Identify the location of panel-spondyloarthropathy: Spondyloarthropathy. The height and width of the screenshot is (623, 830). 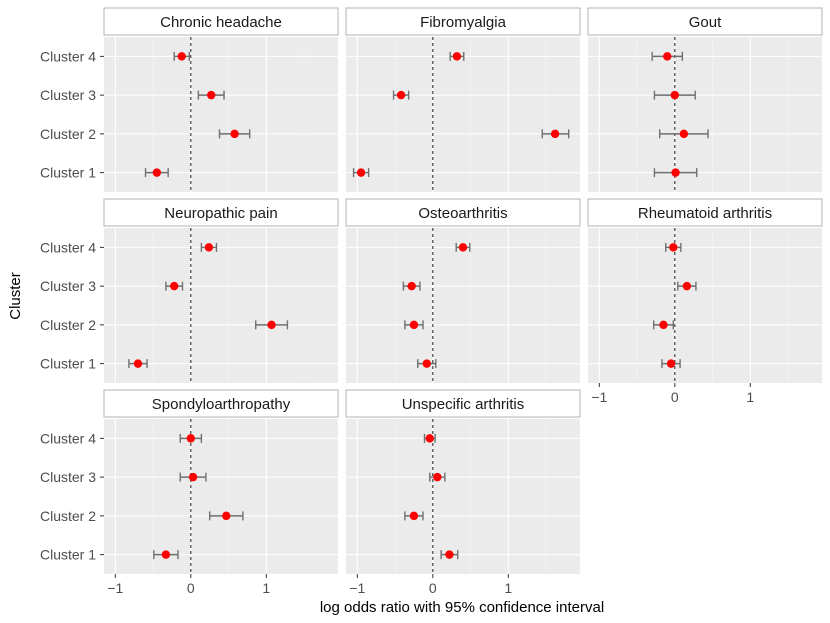
(221, 481).